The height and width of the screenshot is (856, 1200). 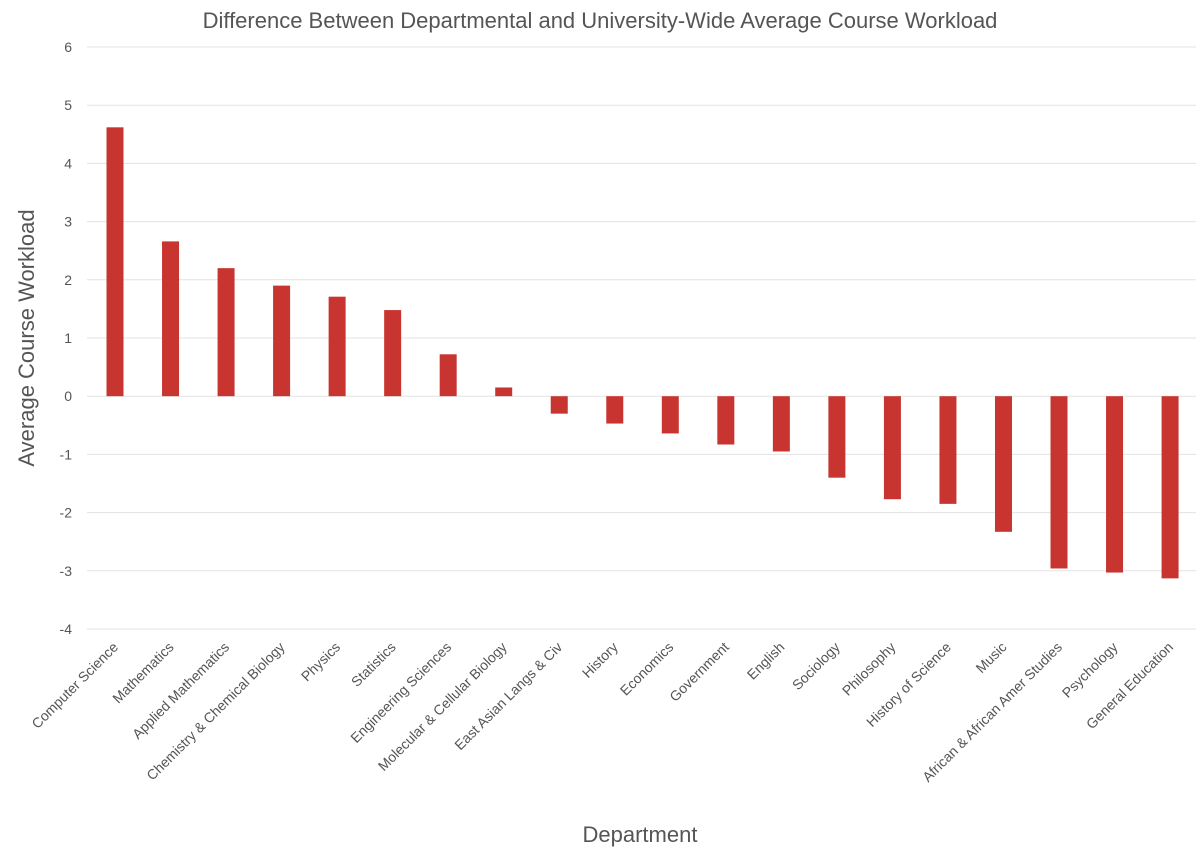 I want to click on y-tick-label: -1, so click(x=66, y=454).